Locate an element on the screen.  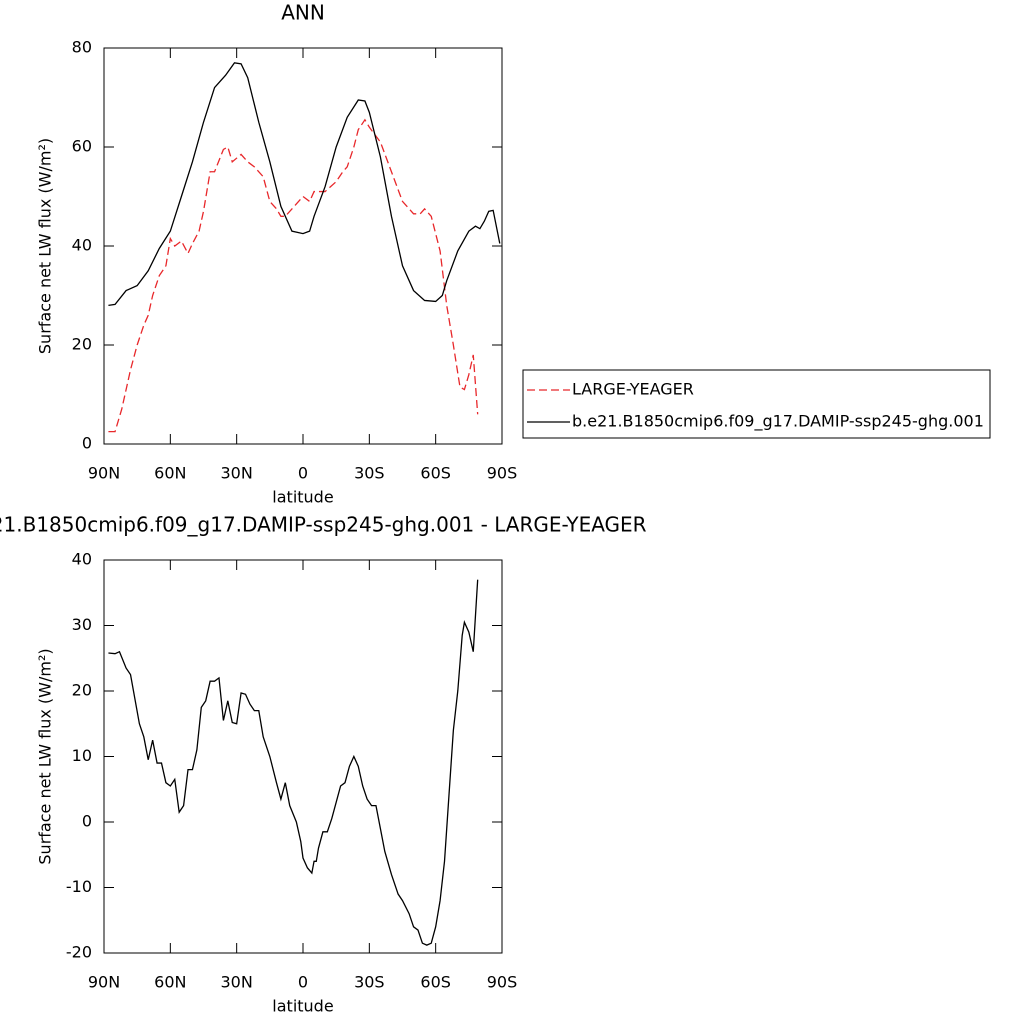
y-tick-label: -20 is located at coordinates (79, 952).